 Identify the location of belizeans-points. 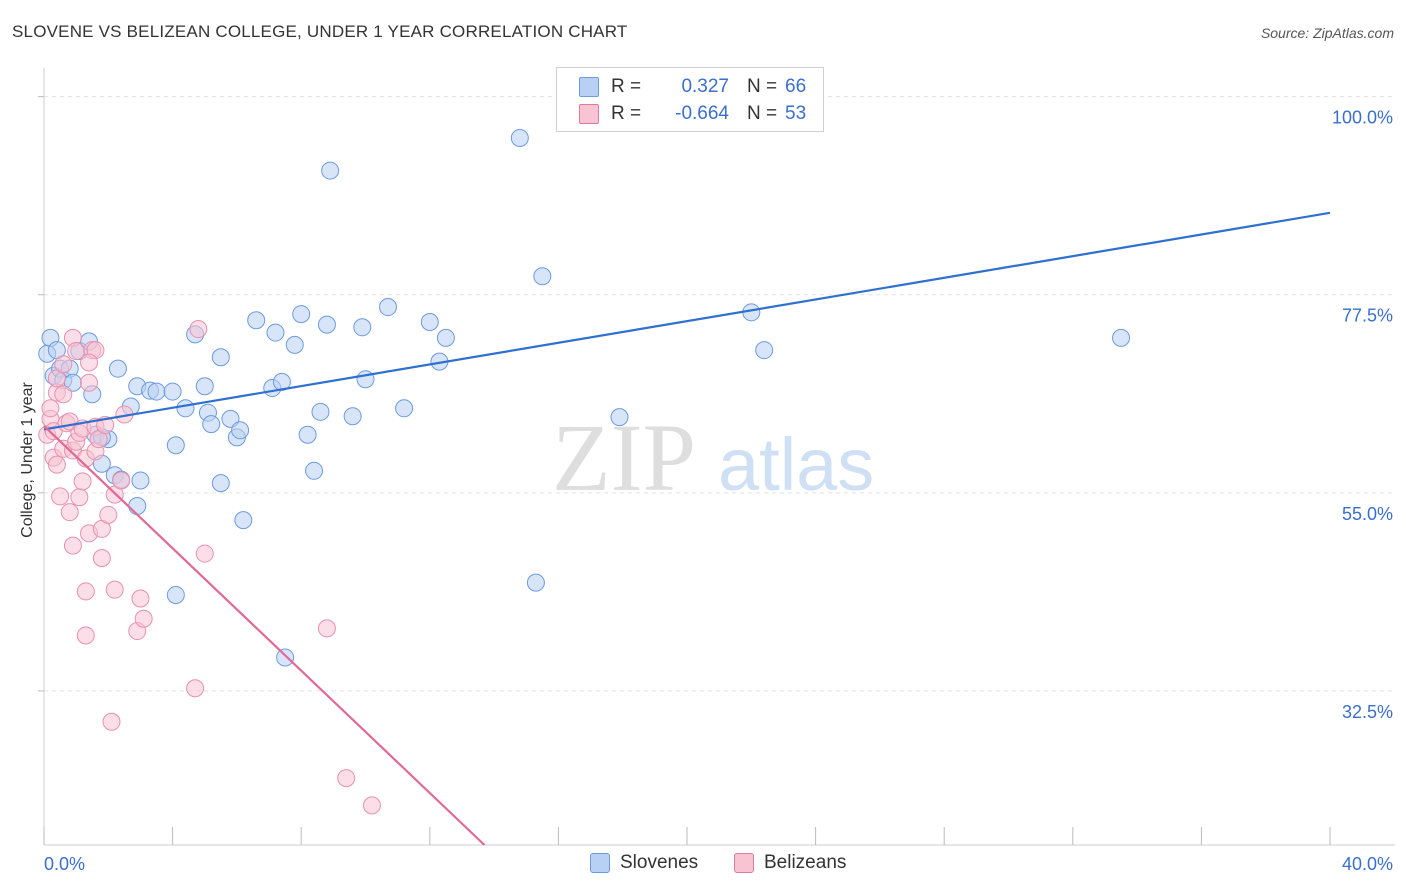
(209, 567).